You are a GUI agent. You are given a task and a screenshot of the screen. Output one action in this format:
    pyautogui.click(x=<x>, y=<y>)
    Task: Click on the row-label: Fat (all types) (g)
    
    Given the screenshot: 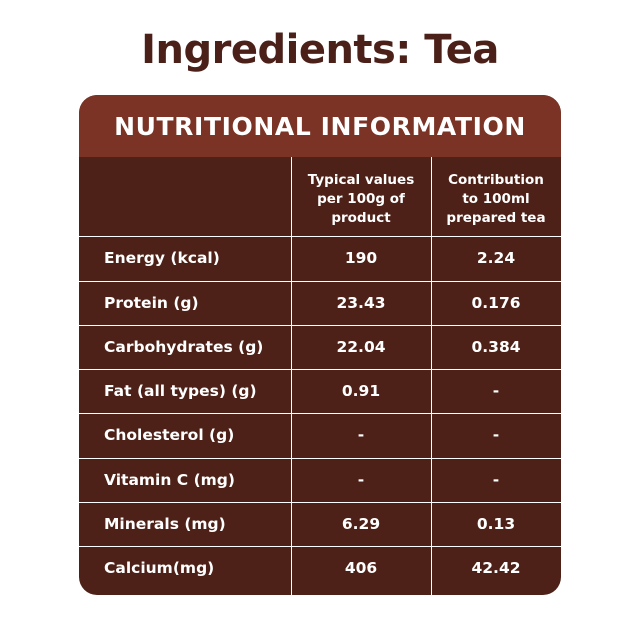 What is the action you would take?
    pyautogui.click(x=180, y=391)
    